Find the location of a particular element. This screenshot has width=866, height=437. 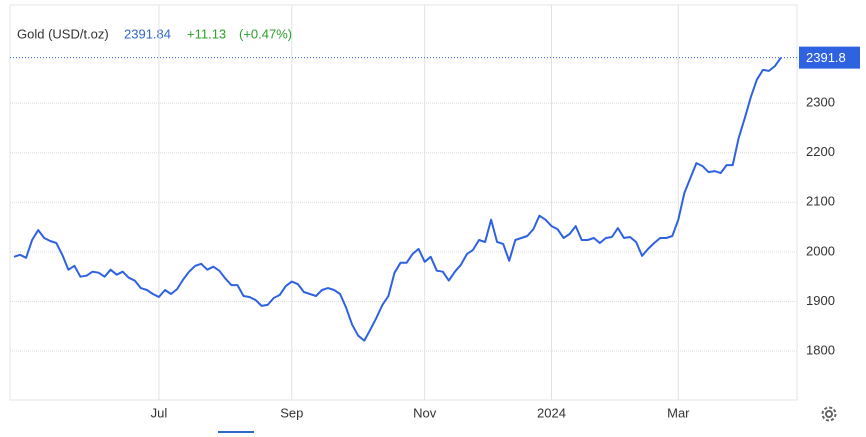

last-value-badge is located at coordinates (829, 57).